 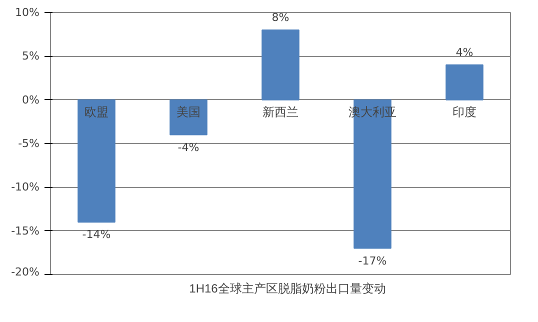 I want to click on data-label: -14%, so click(x=96, y=235).